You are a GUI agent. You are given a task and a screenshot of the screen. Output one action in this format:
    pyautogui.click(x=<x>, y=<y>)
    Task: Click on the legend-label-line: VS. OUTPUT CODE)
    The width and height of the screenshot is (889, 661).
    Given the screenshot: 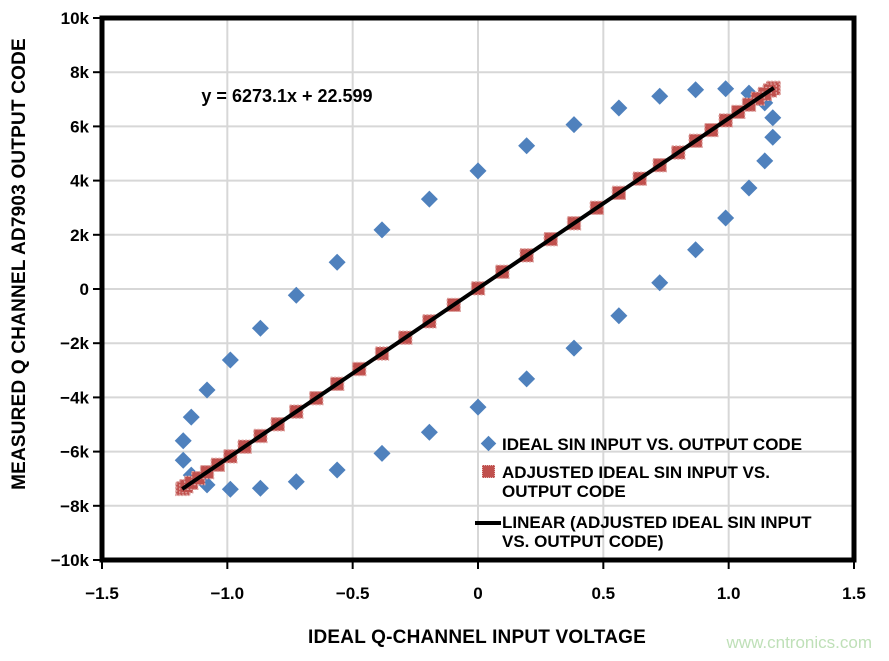 What is the action you would take?
    pyautogui.click(x=583, y=541)
    